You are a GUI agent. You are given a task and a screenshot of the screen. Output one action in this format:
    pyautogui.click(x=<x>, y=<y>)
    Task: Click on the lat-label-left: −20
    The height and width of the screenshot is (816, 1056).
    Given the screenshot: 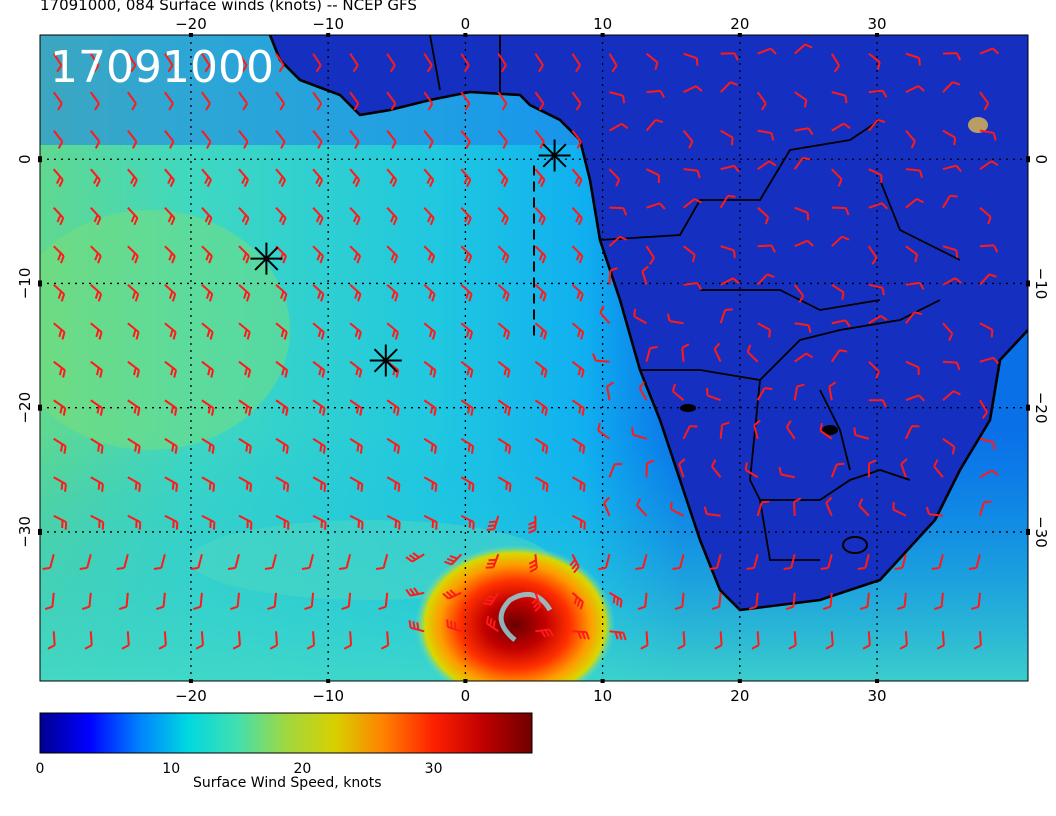 What is the action you would take?
    pyautogui.click(x=25, y=408)
    